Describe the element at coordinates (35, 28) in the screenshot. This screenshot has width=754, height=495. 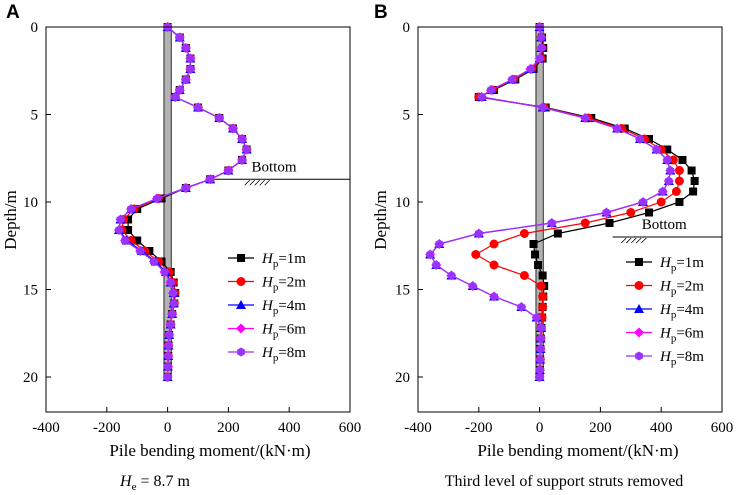
I see `panel-a-ytick-label: 0` at that location.